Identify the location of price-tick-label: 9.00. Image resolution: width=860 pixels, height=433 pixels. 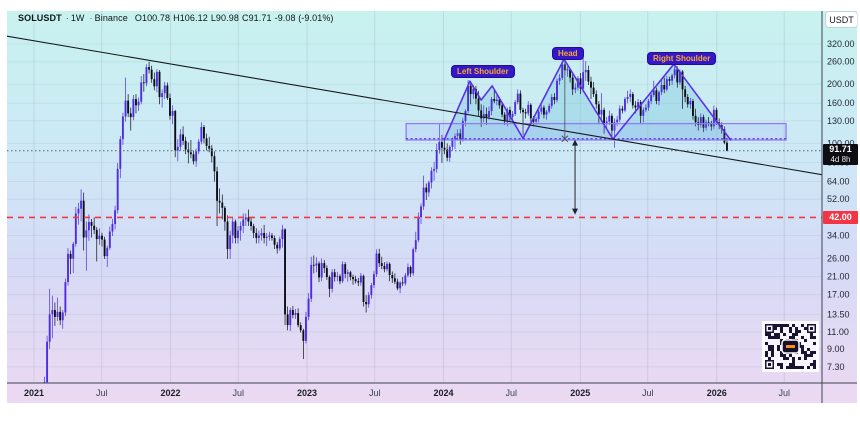
(836, 349).